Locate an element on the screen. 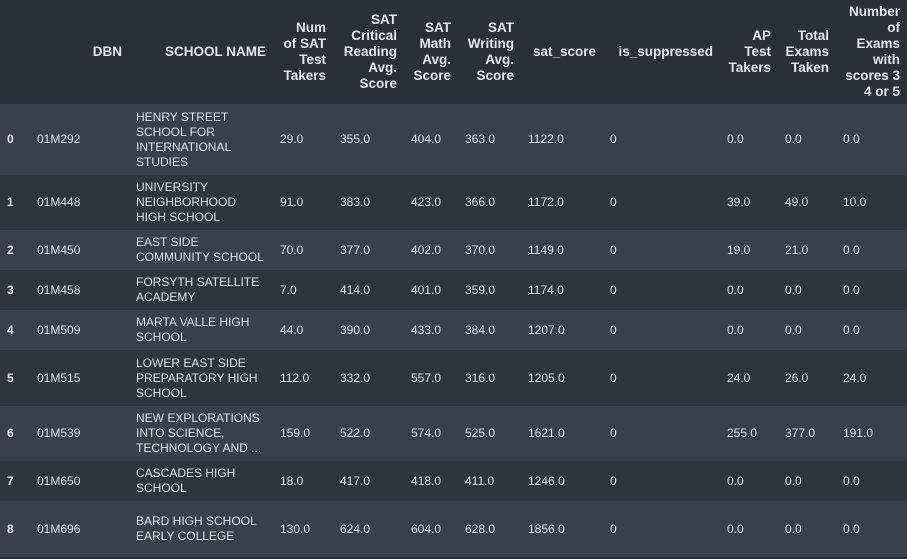 The image size is (907, 559). cell-sat-score: 1149.0 is located at coordinates (546, 249).